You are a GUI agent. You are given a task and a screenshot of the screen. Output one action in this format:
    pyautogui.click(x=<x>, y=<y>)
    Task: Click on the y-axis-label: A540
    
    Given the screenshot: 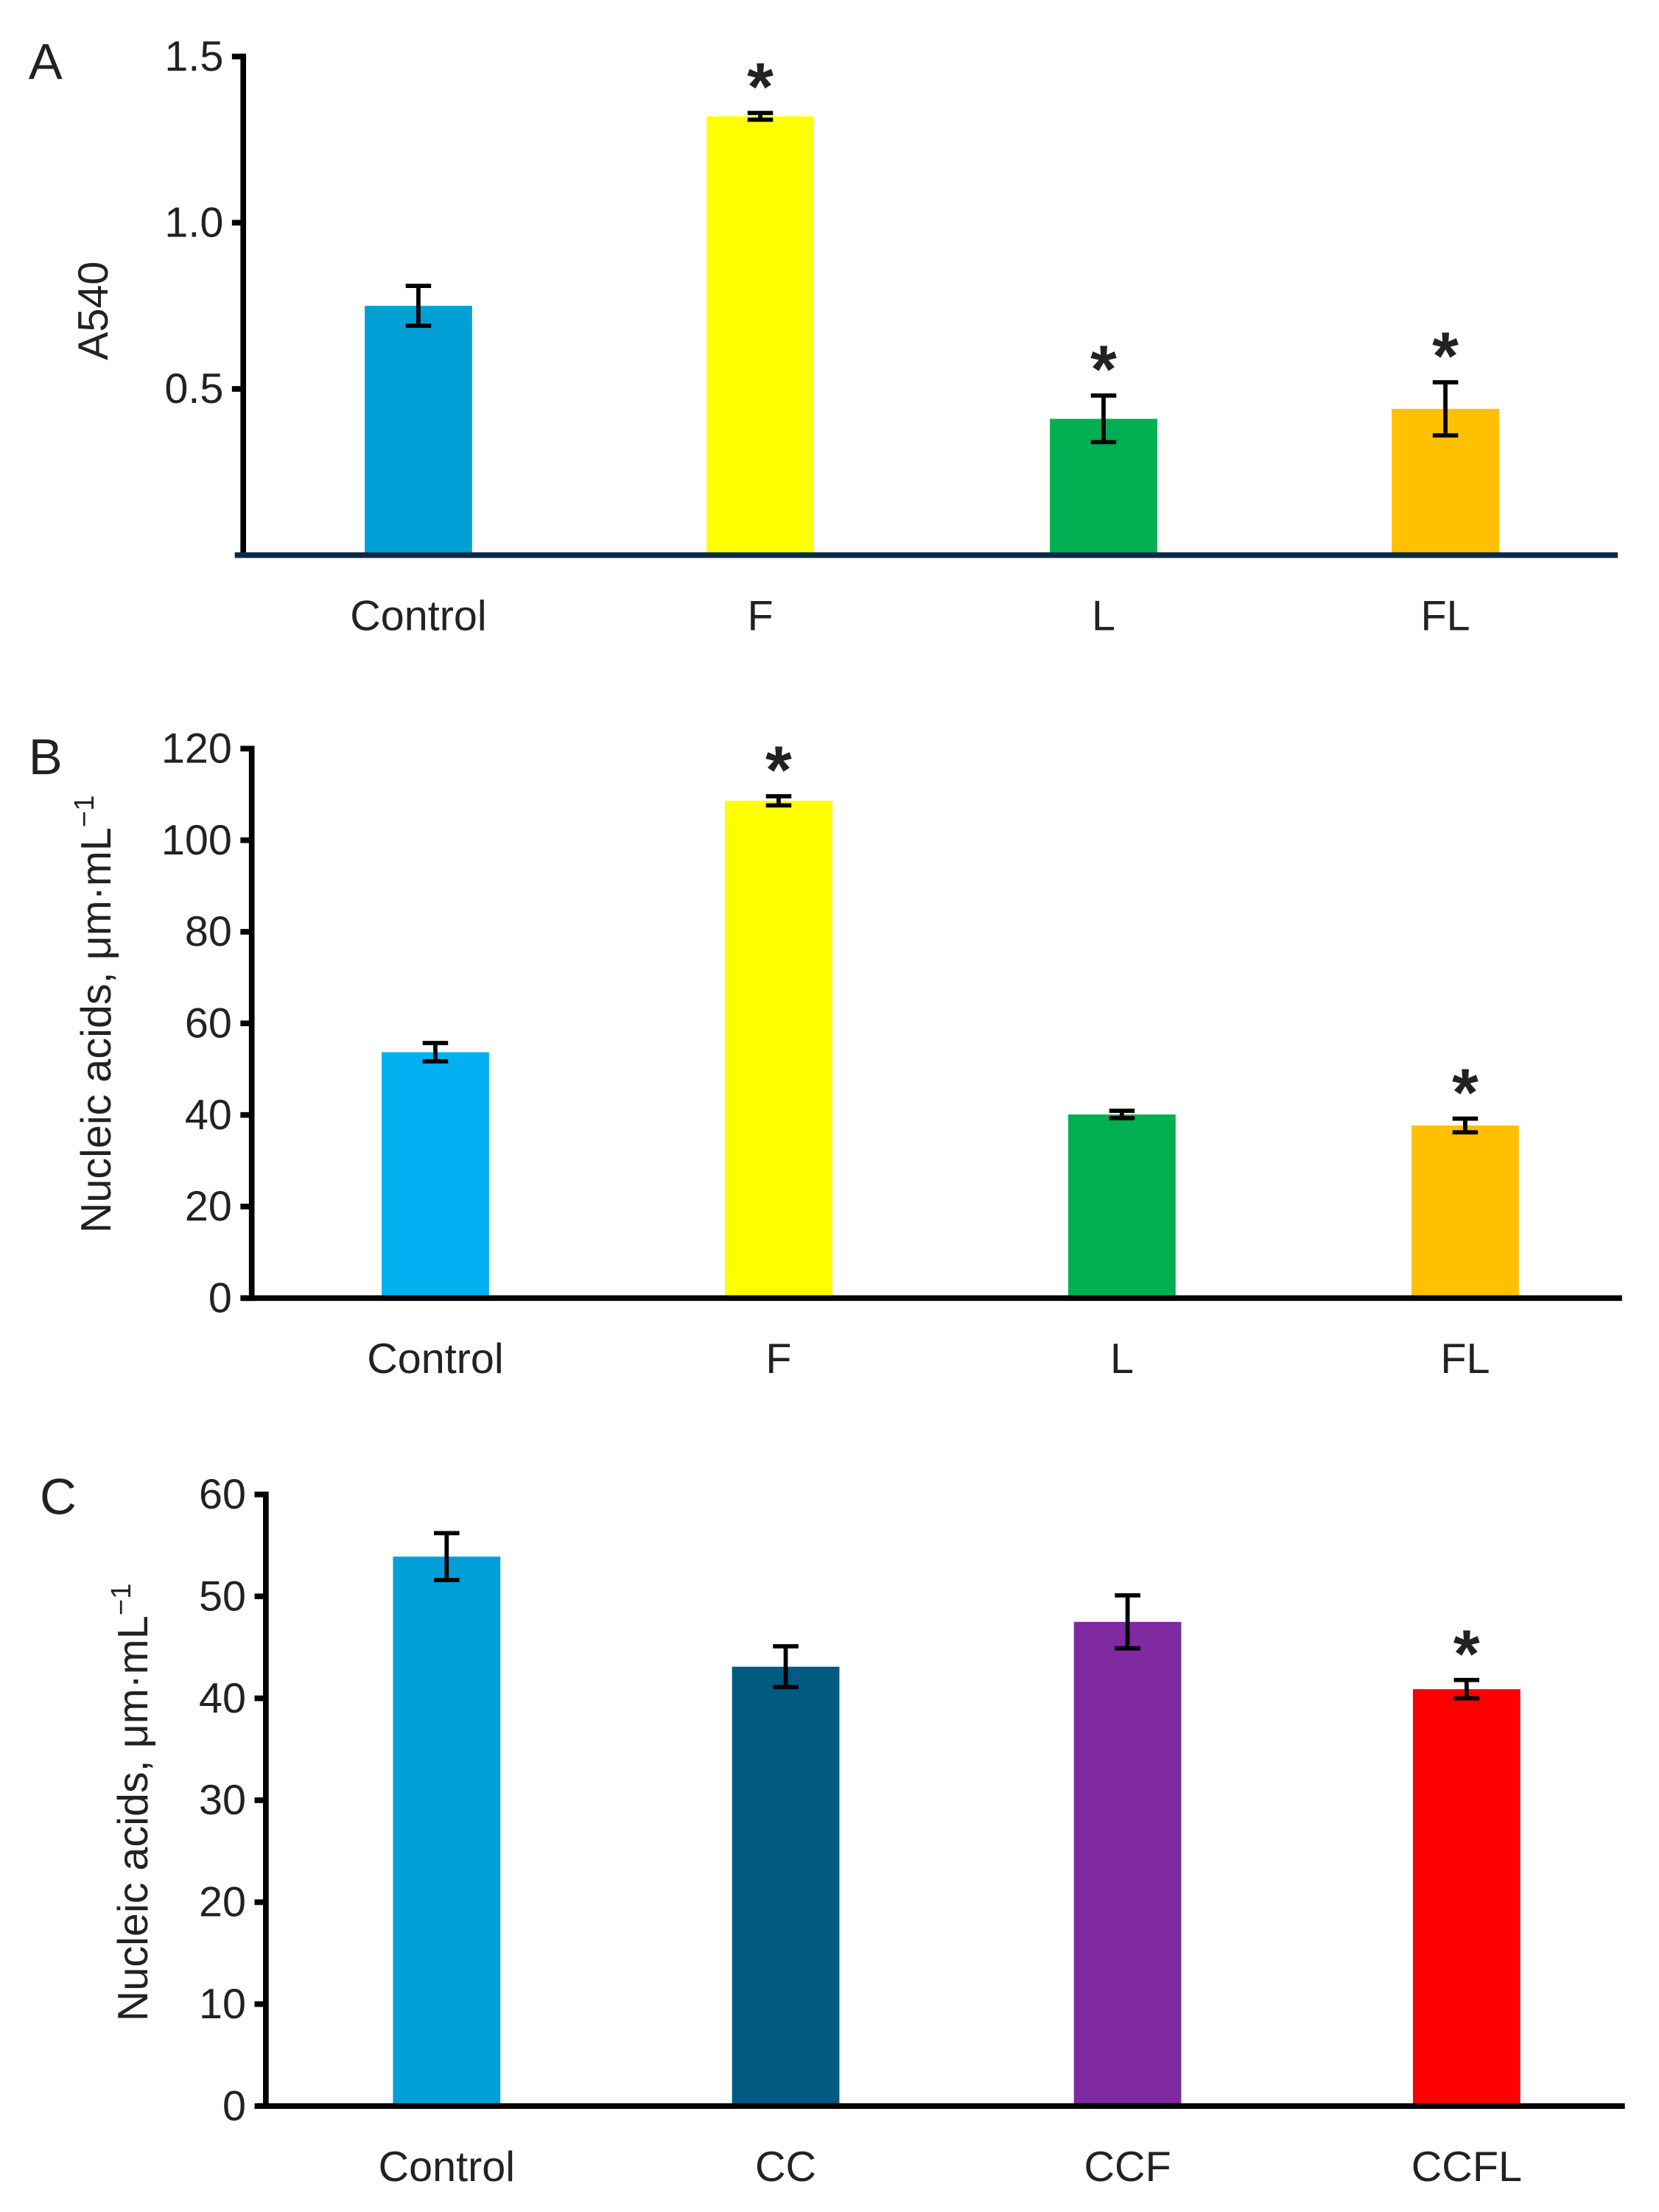 What is the action you would take?
    pyautogui.click(x=94, y=310)
    